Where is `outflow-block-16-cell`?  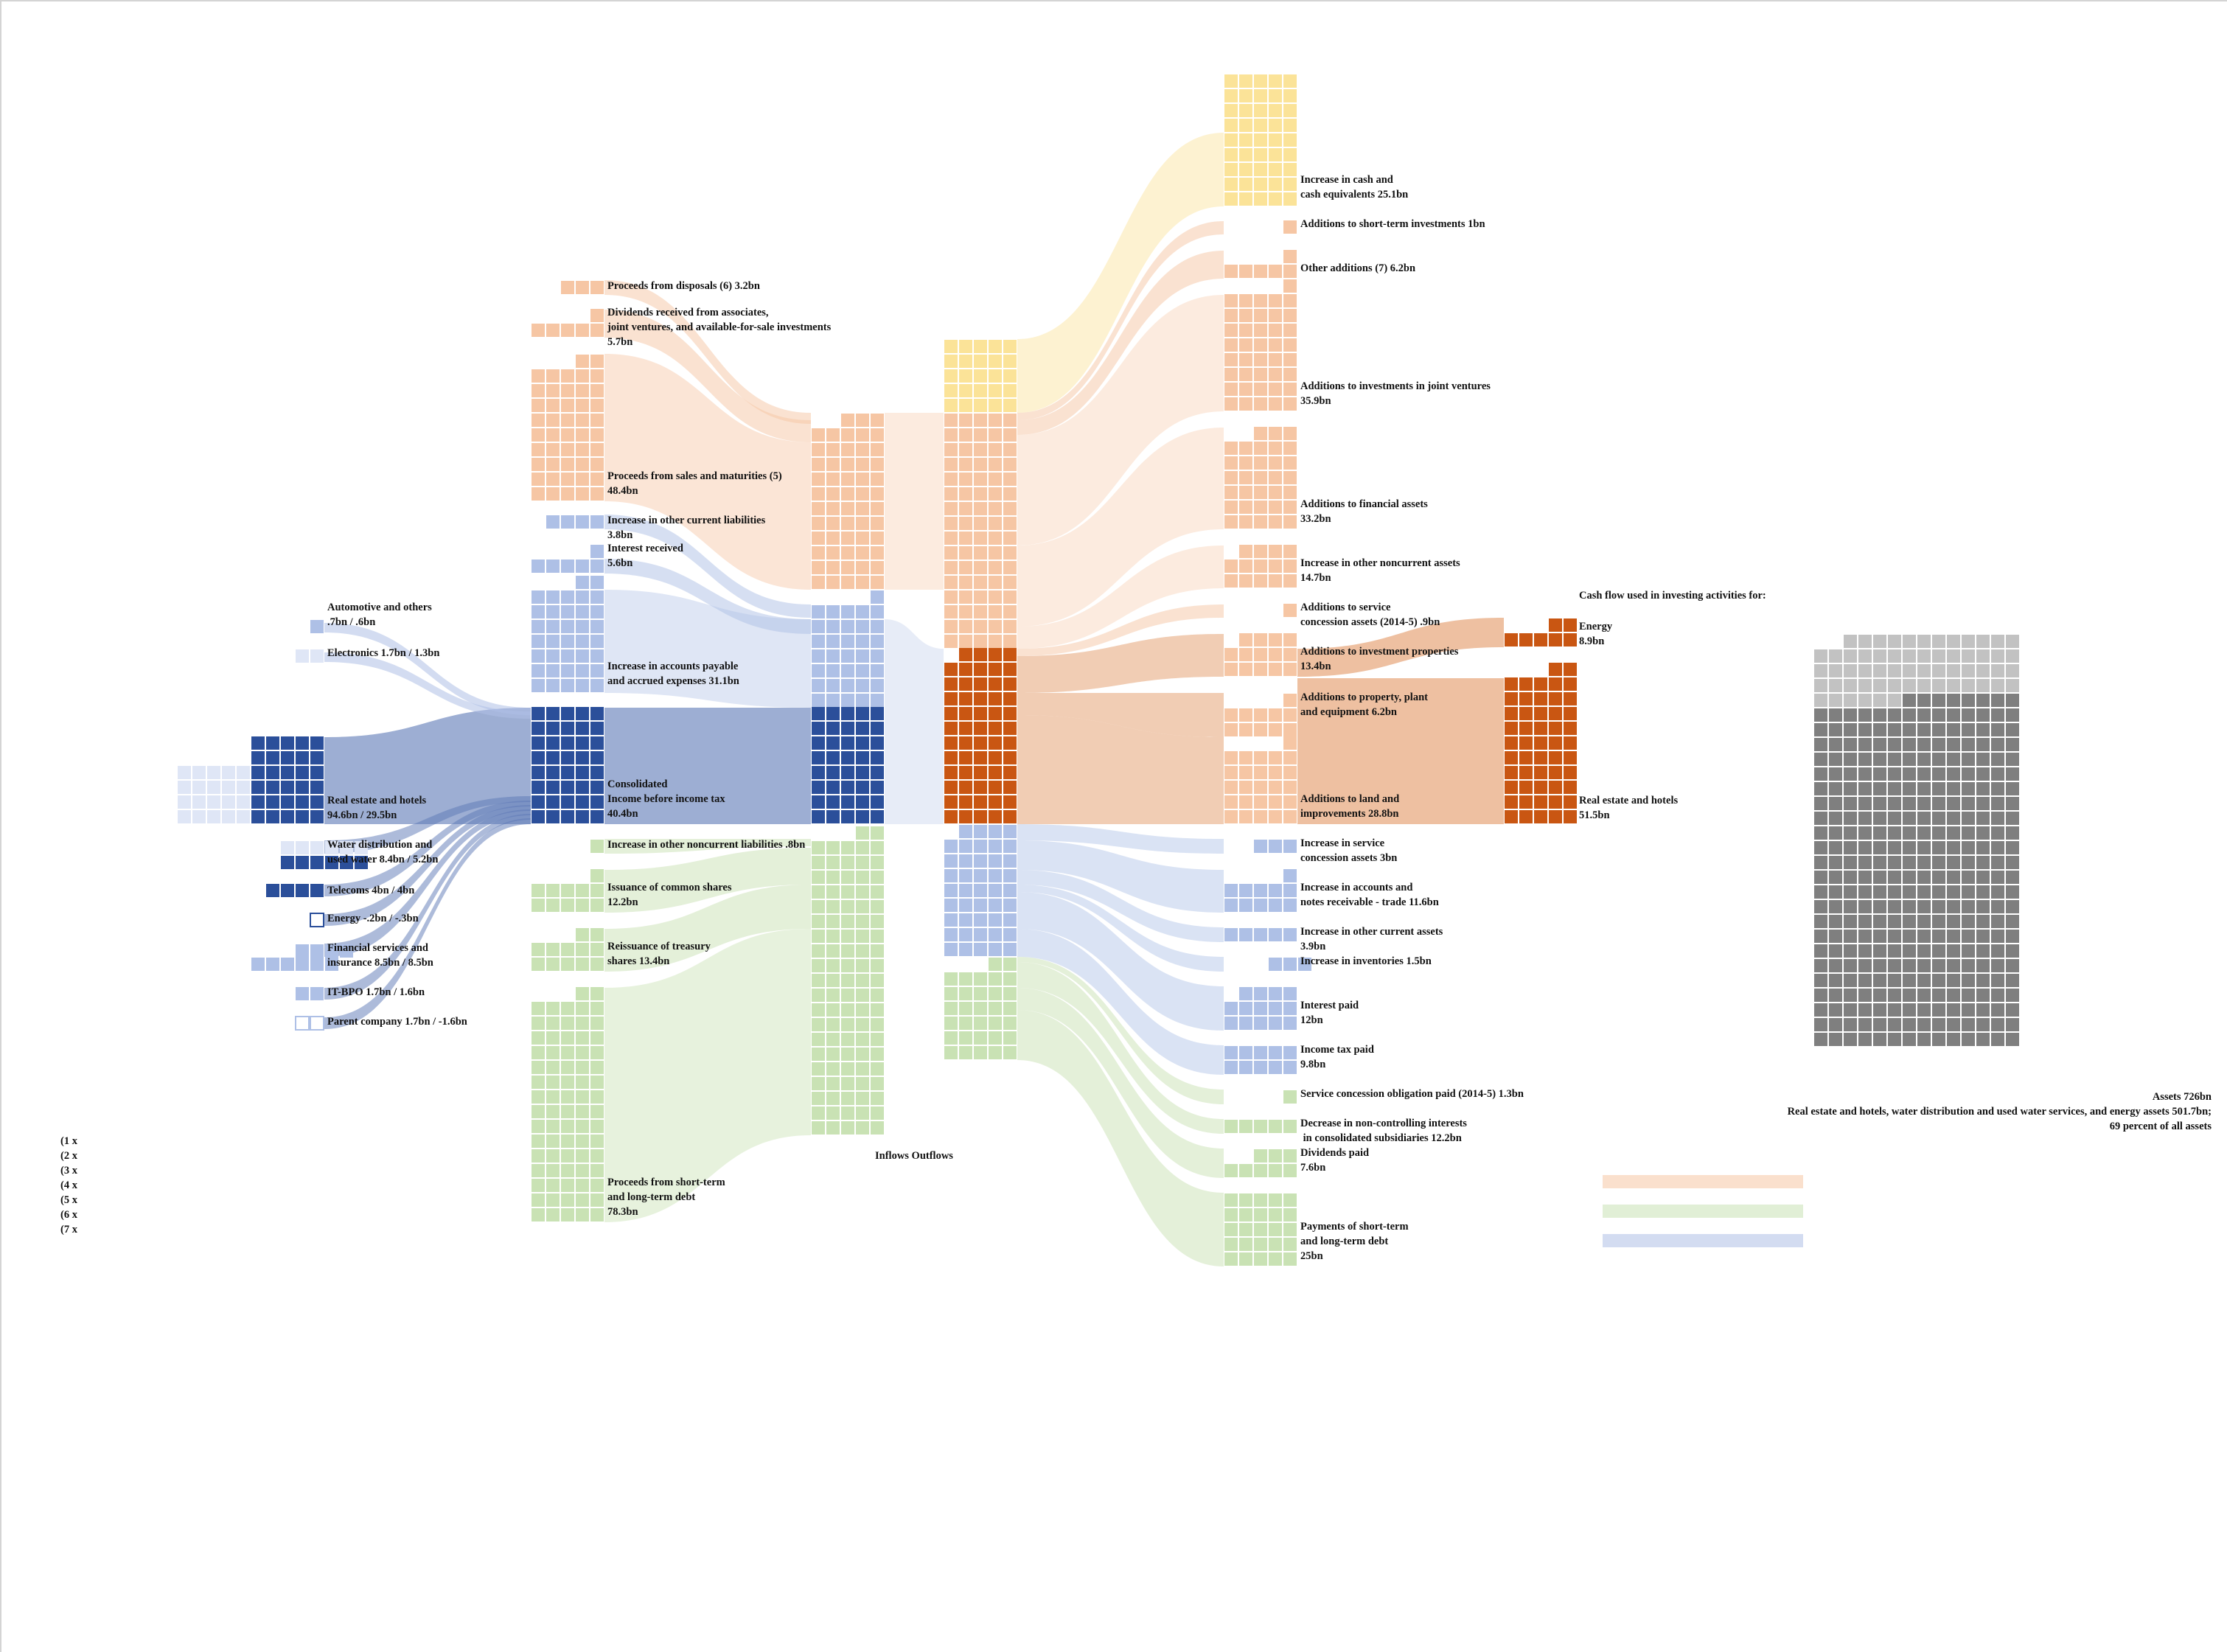
outflow-block-16-cell is located at coordinates (1275, 1067).